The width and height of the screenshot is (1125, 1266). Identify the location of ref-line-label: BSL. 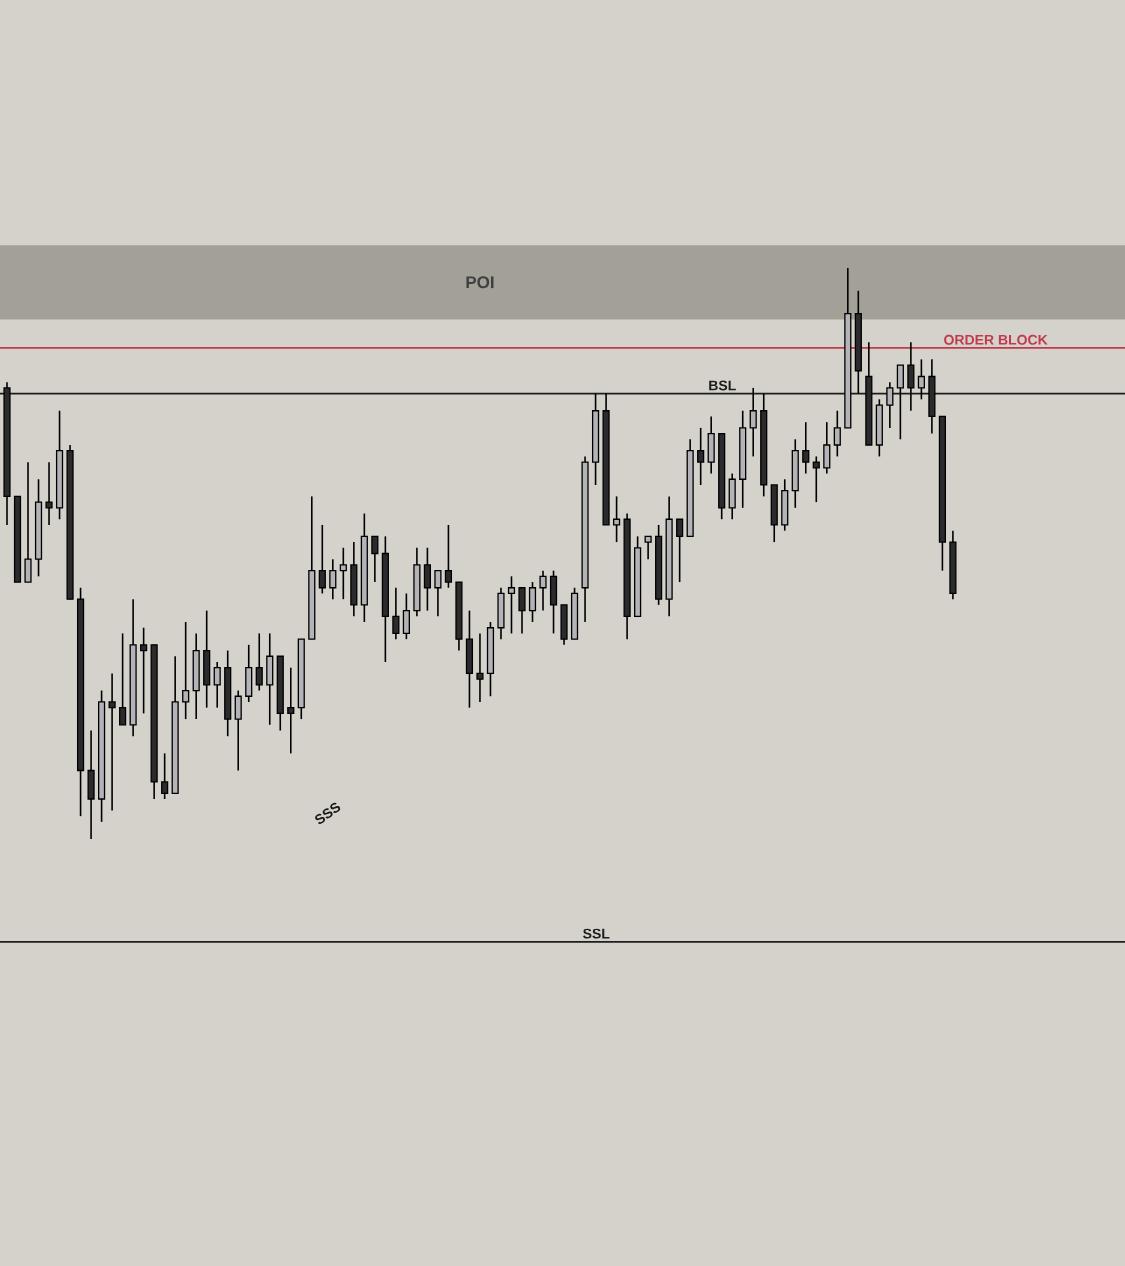
(722, 385).